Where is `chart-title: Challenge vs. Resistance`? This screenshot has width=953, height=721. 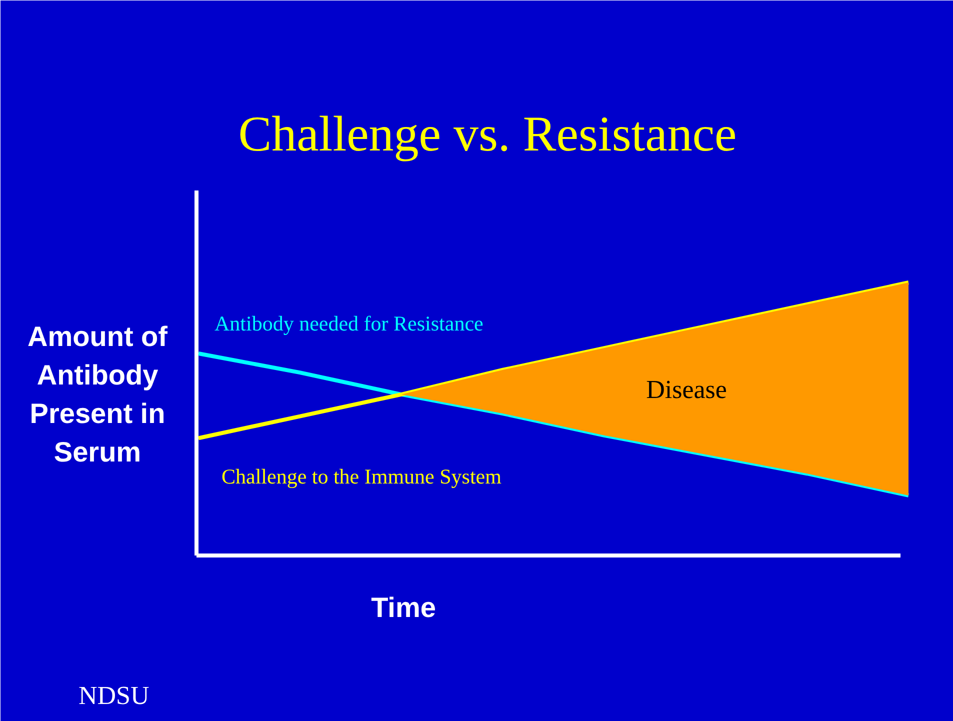 chart-title: Challenge vs. Resistance is located at coordinates (487, 134).